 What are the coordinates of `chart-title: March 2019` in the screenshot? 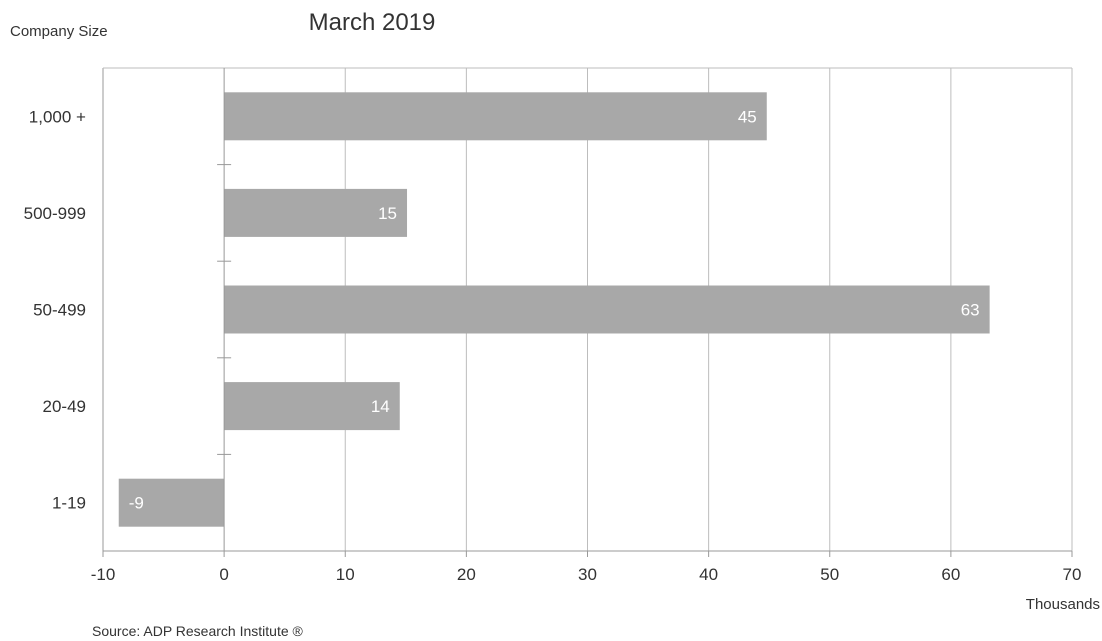 It's located at (372, 22).